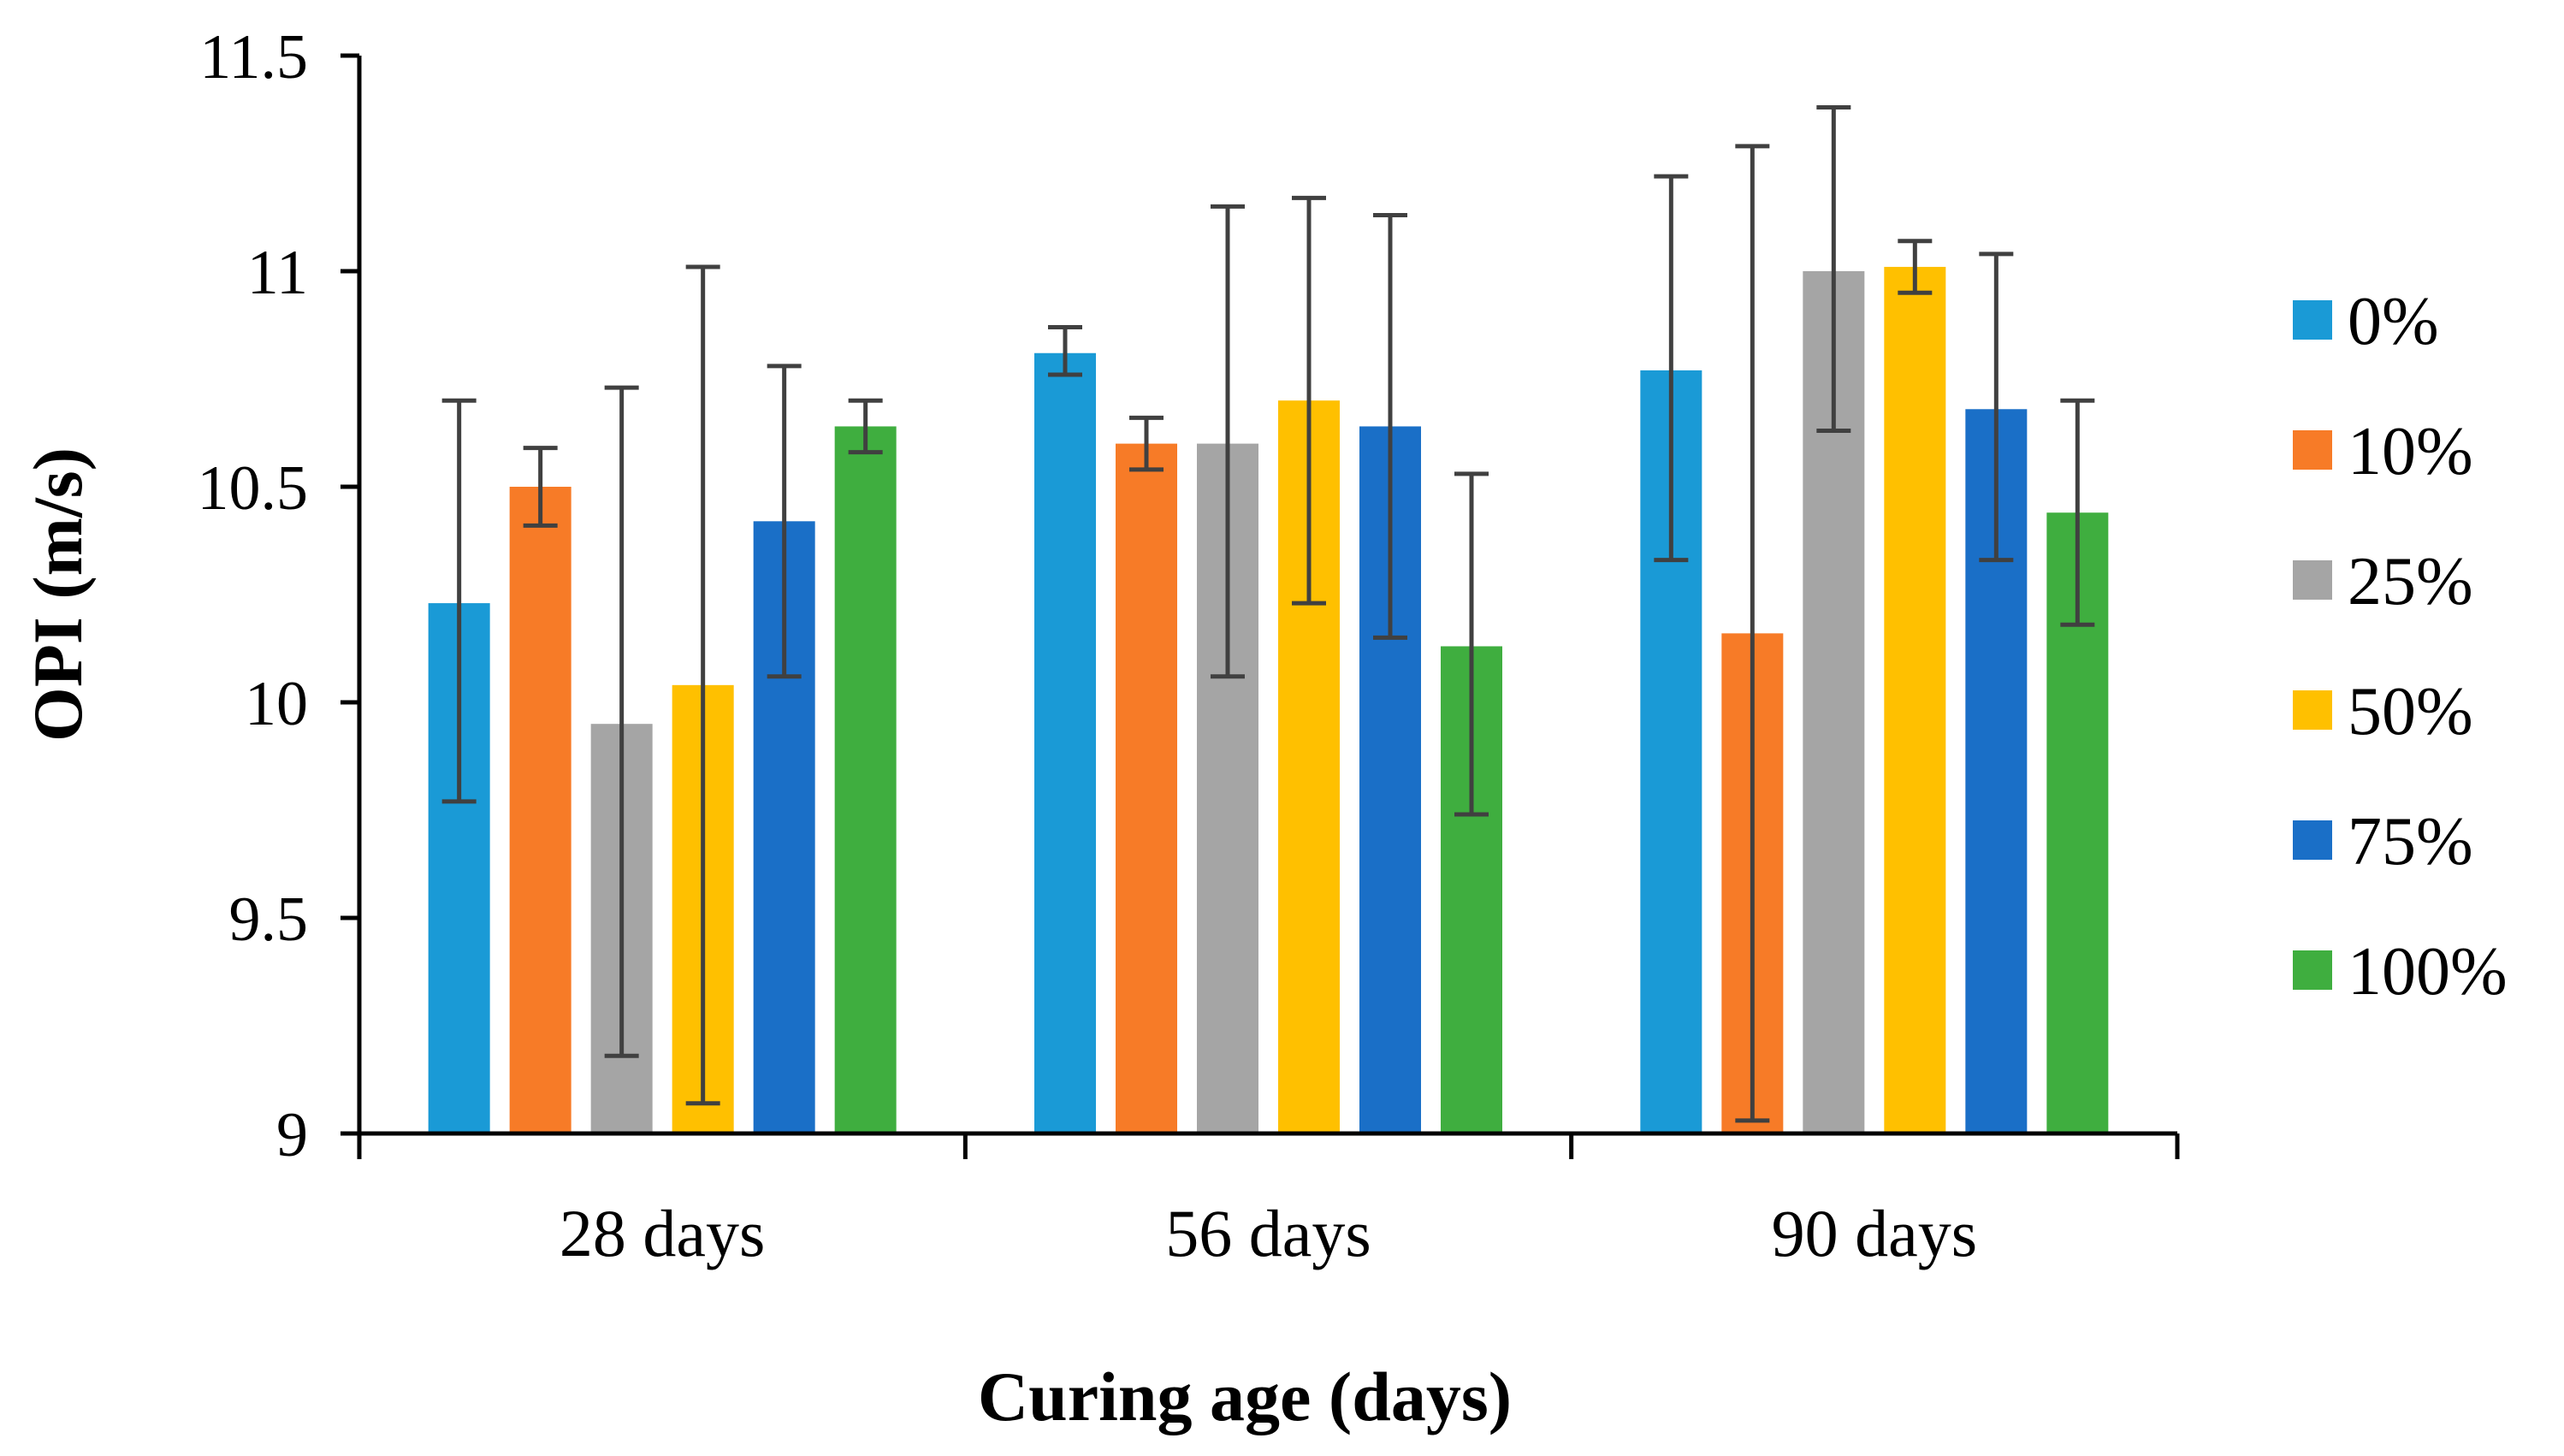  I want to click on legend-label: 100%, so click(2428, 971).